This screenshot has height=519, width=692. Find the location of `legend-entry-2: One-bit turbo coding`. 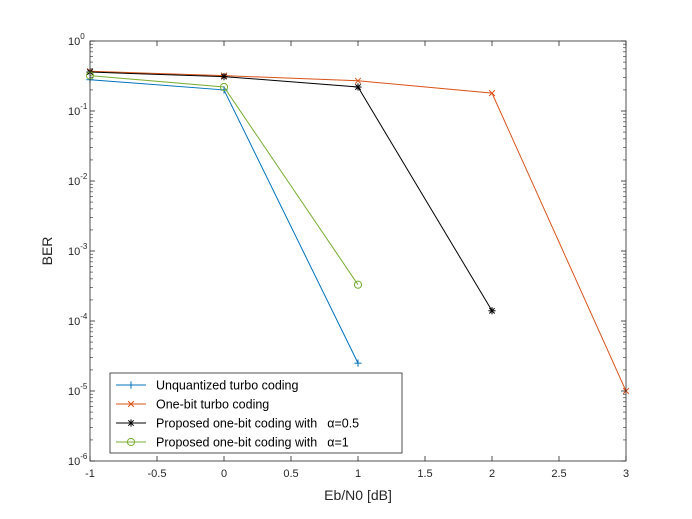

legend-entry-2: One-bit turbo coding is located at coordinates (192, 405).